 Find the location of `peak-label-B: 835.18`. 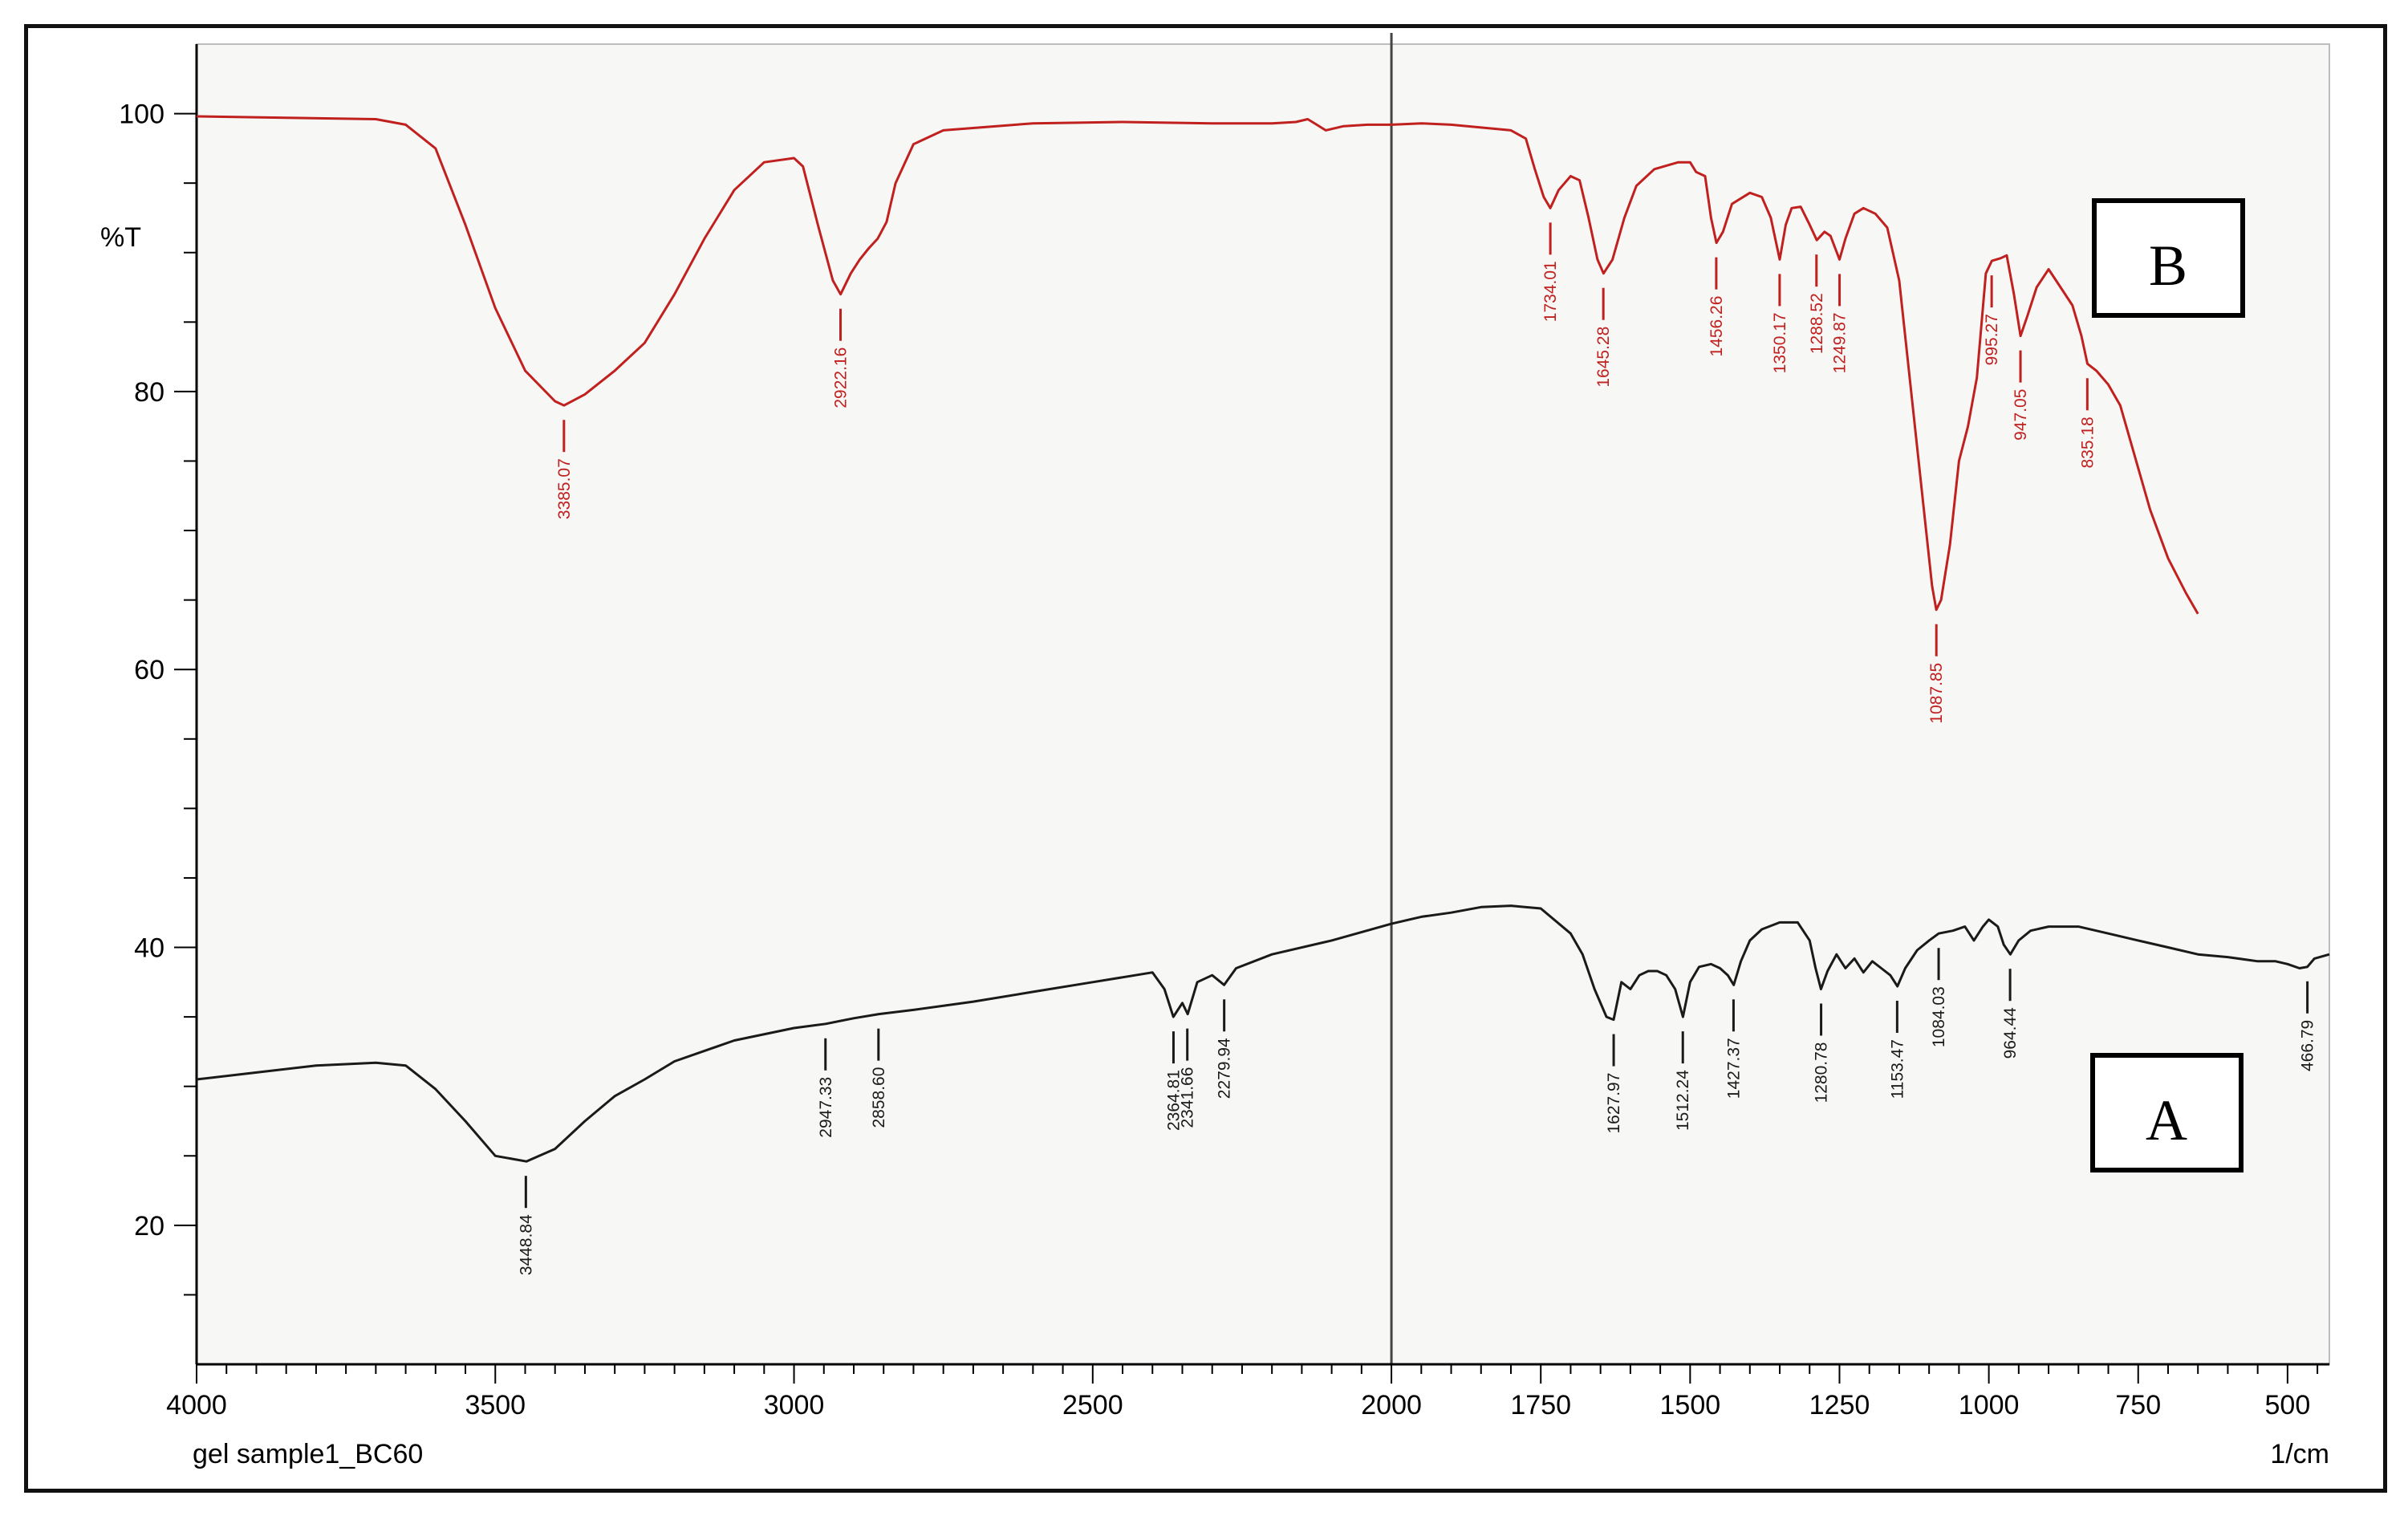

peak-label-B: 835.18 is located at coordinates (2087, 442).